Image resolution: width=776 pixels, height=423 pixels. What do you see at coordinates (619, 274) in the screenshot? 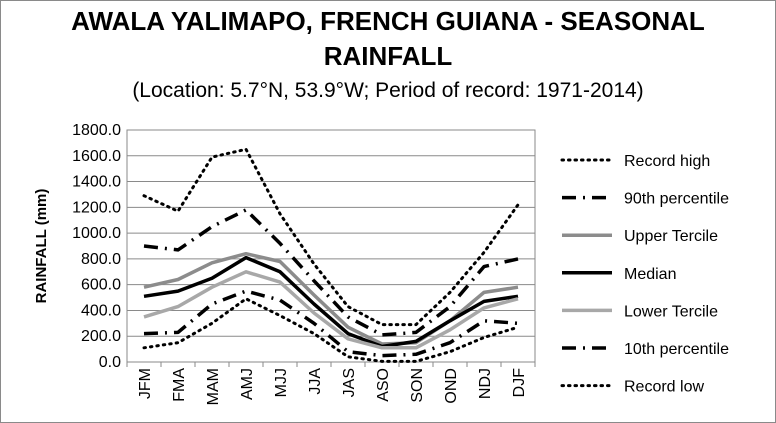
I see `legend-item-median: Median` at bounding box center [619, 274].